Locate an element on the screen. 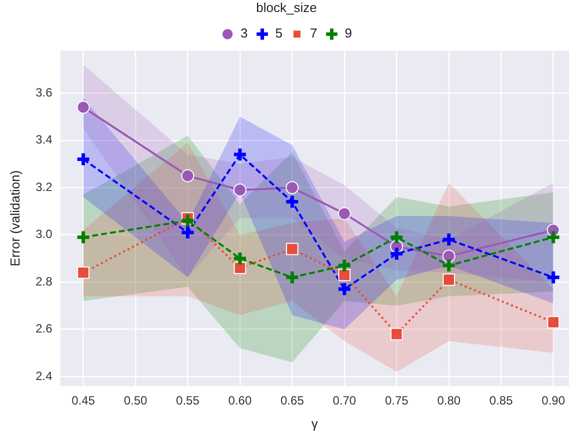 The width and height of the screenshot is (579, 432). legend-label: 3 is located at coordinates (244, 33).